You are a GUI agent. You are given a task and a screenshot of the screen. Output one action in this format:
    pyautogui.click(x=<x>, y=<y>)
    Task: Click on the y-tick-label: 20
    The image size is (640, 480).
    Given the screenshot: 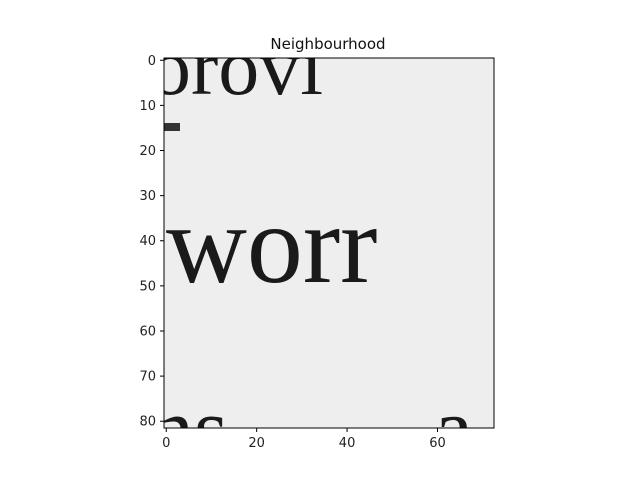 What is the action you would take?
    pyautogui.click(x=147, y=151)
    